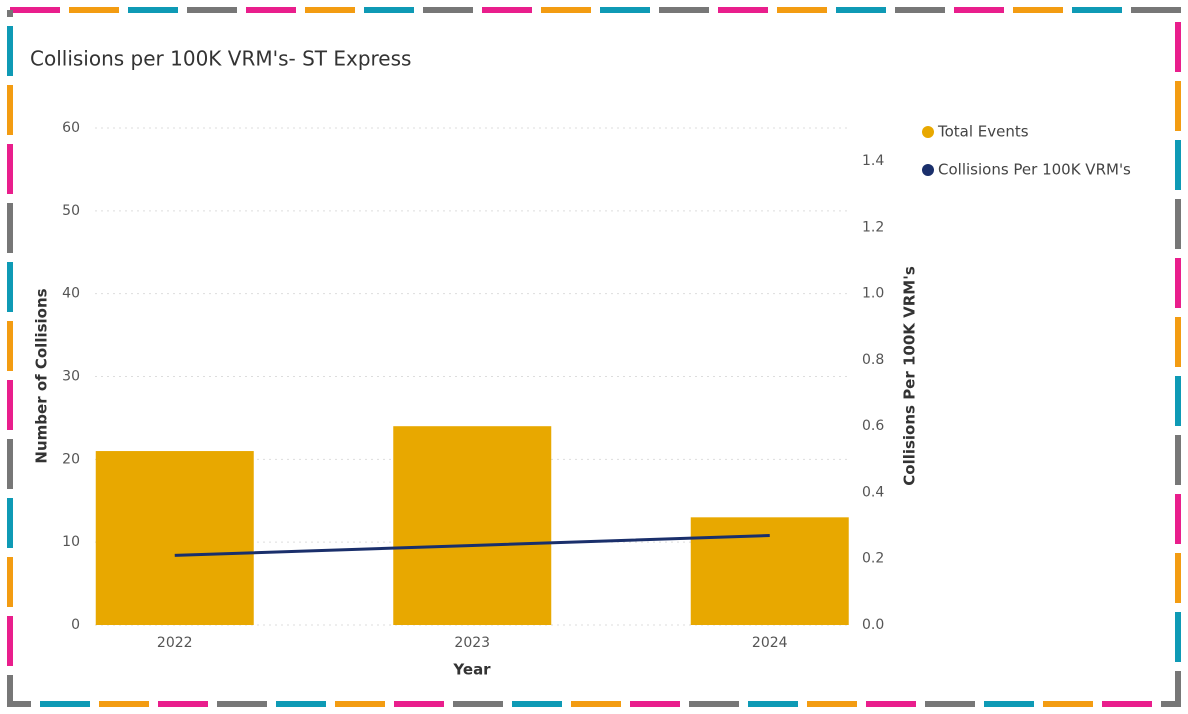 The image size is (1188, 714). Describe the element at coordinates (472, 643) in the screenshot. I see `x-tick-label: 2023` at that location.